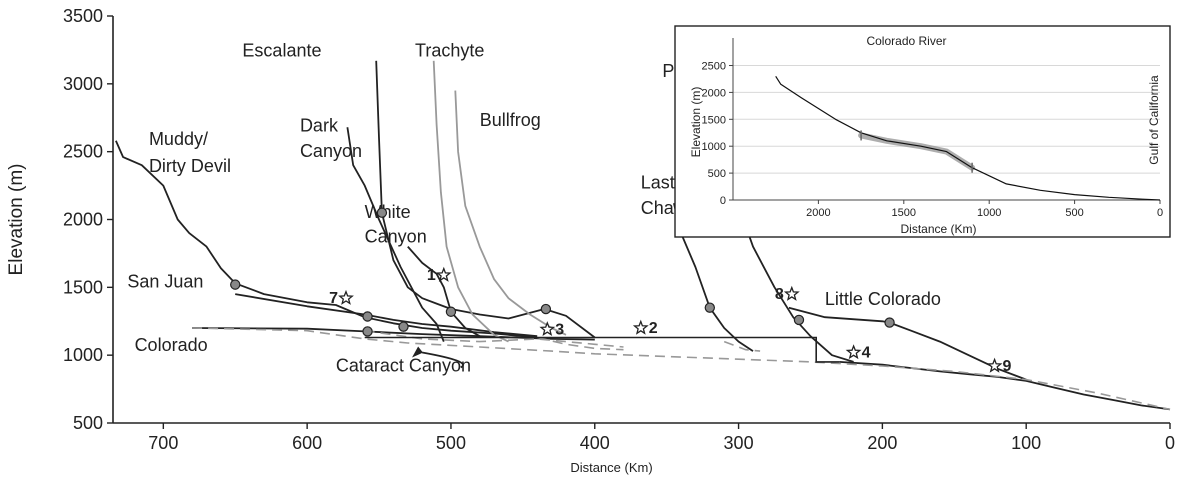 The height and width of the screenshot is (479, 1178). I want to click on series-line-little-colorado, so click(907, 343).